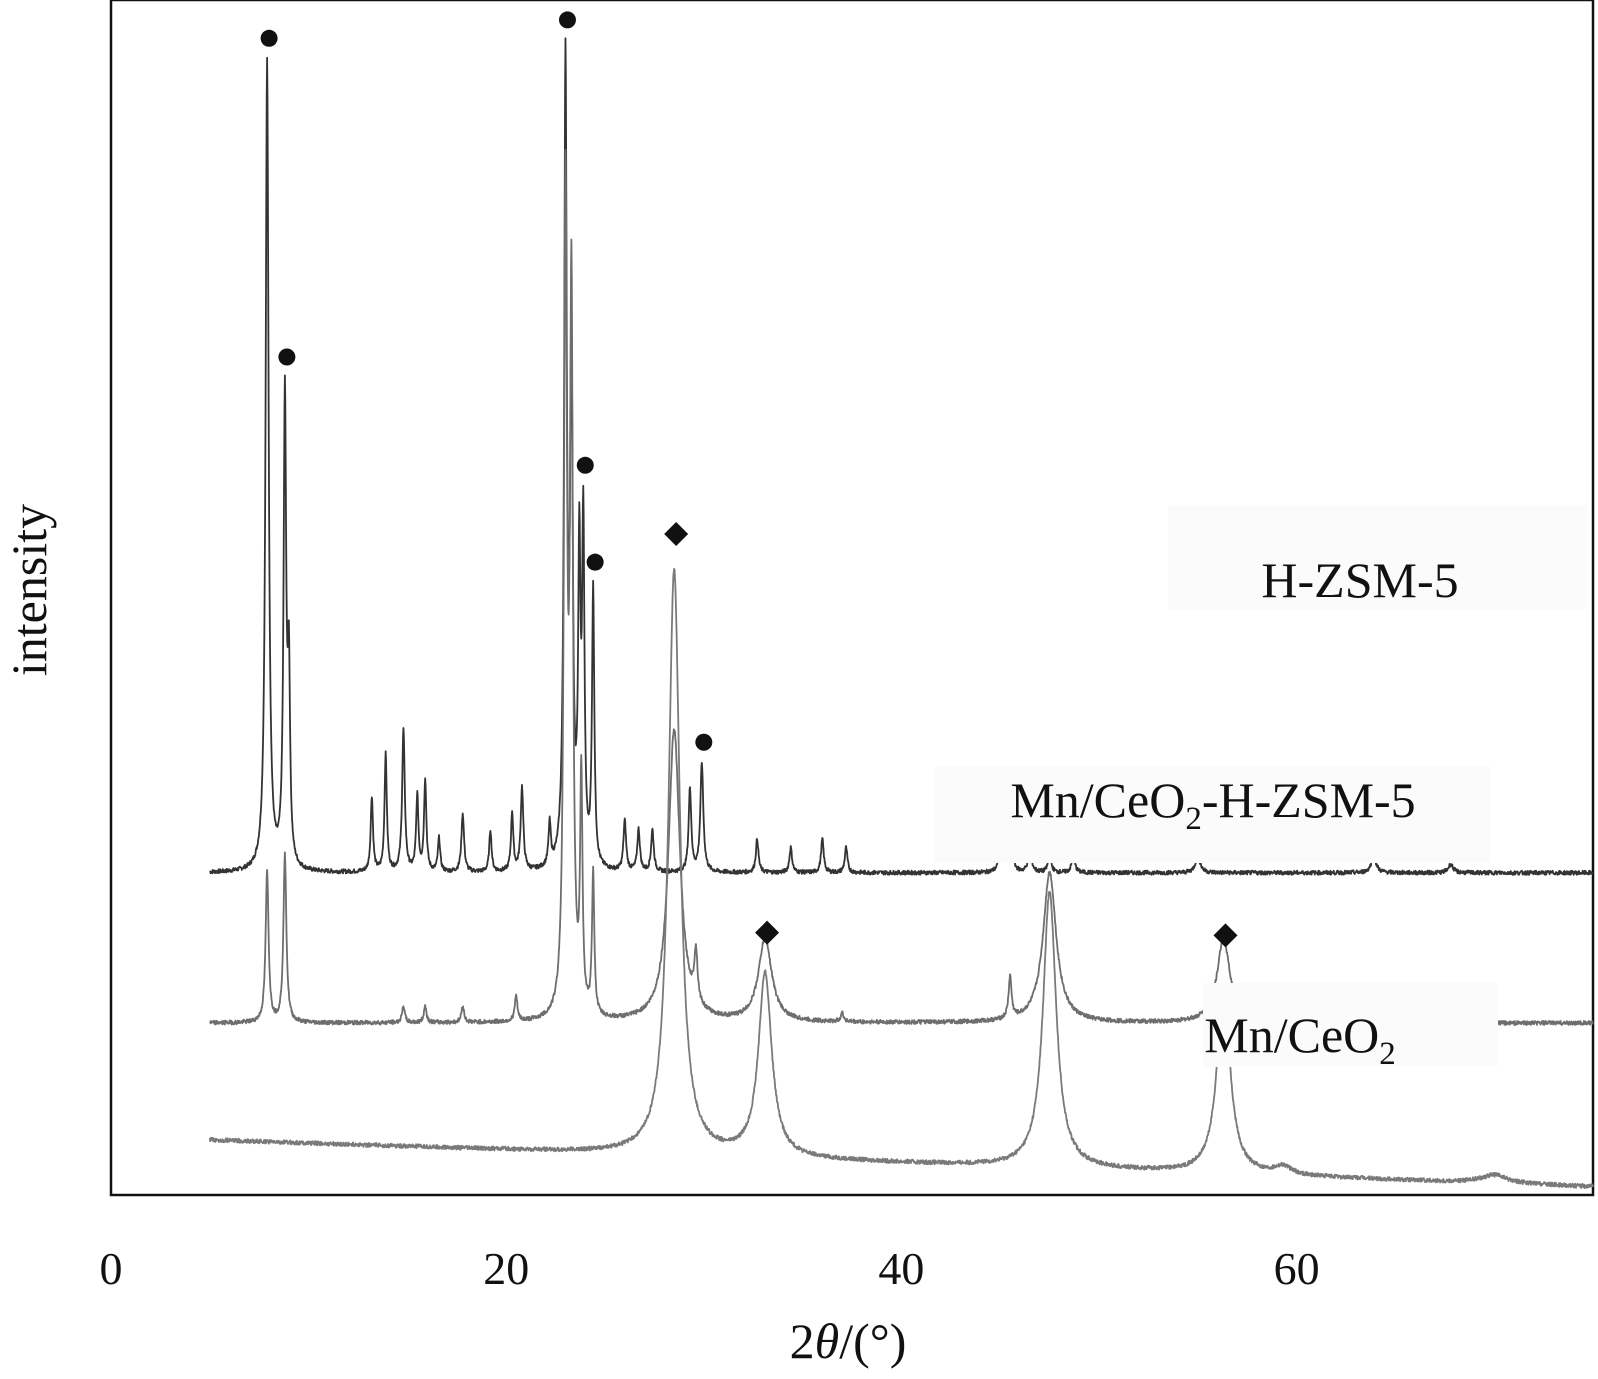  I want to click on series-label: Mn/CeO2-H-ZSM-5, so click(1212, 804).